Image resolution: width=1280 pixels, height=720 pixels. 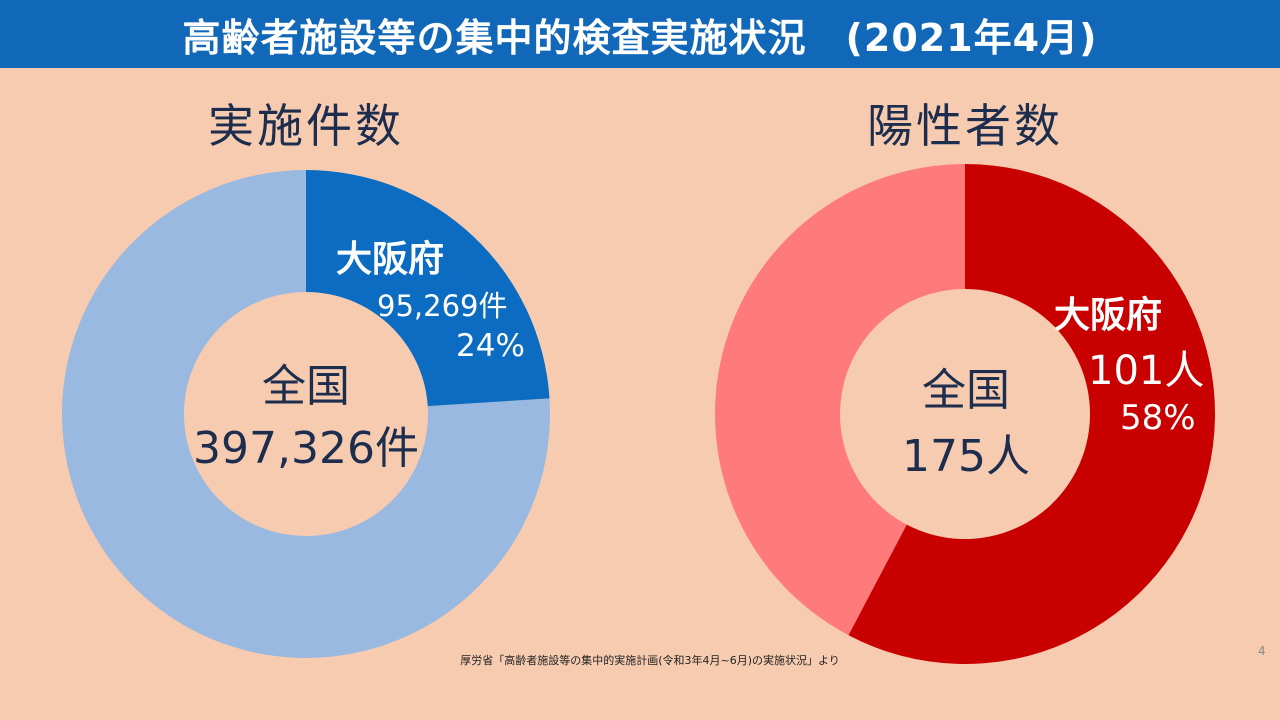 What do you see at coordinates (966, 390) in the screenshot?
I see `national-label-positives: 全国` at bounding box center [966, 390].